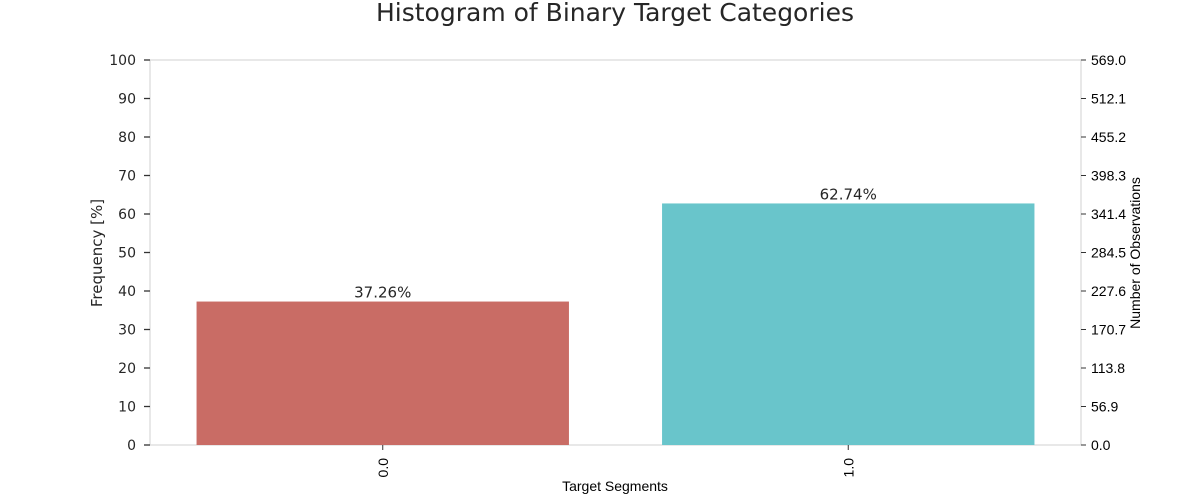  Describe the element at coordinates (848, 194) in the screenshot. I see `data-label: 62.74%` at that location.